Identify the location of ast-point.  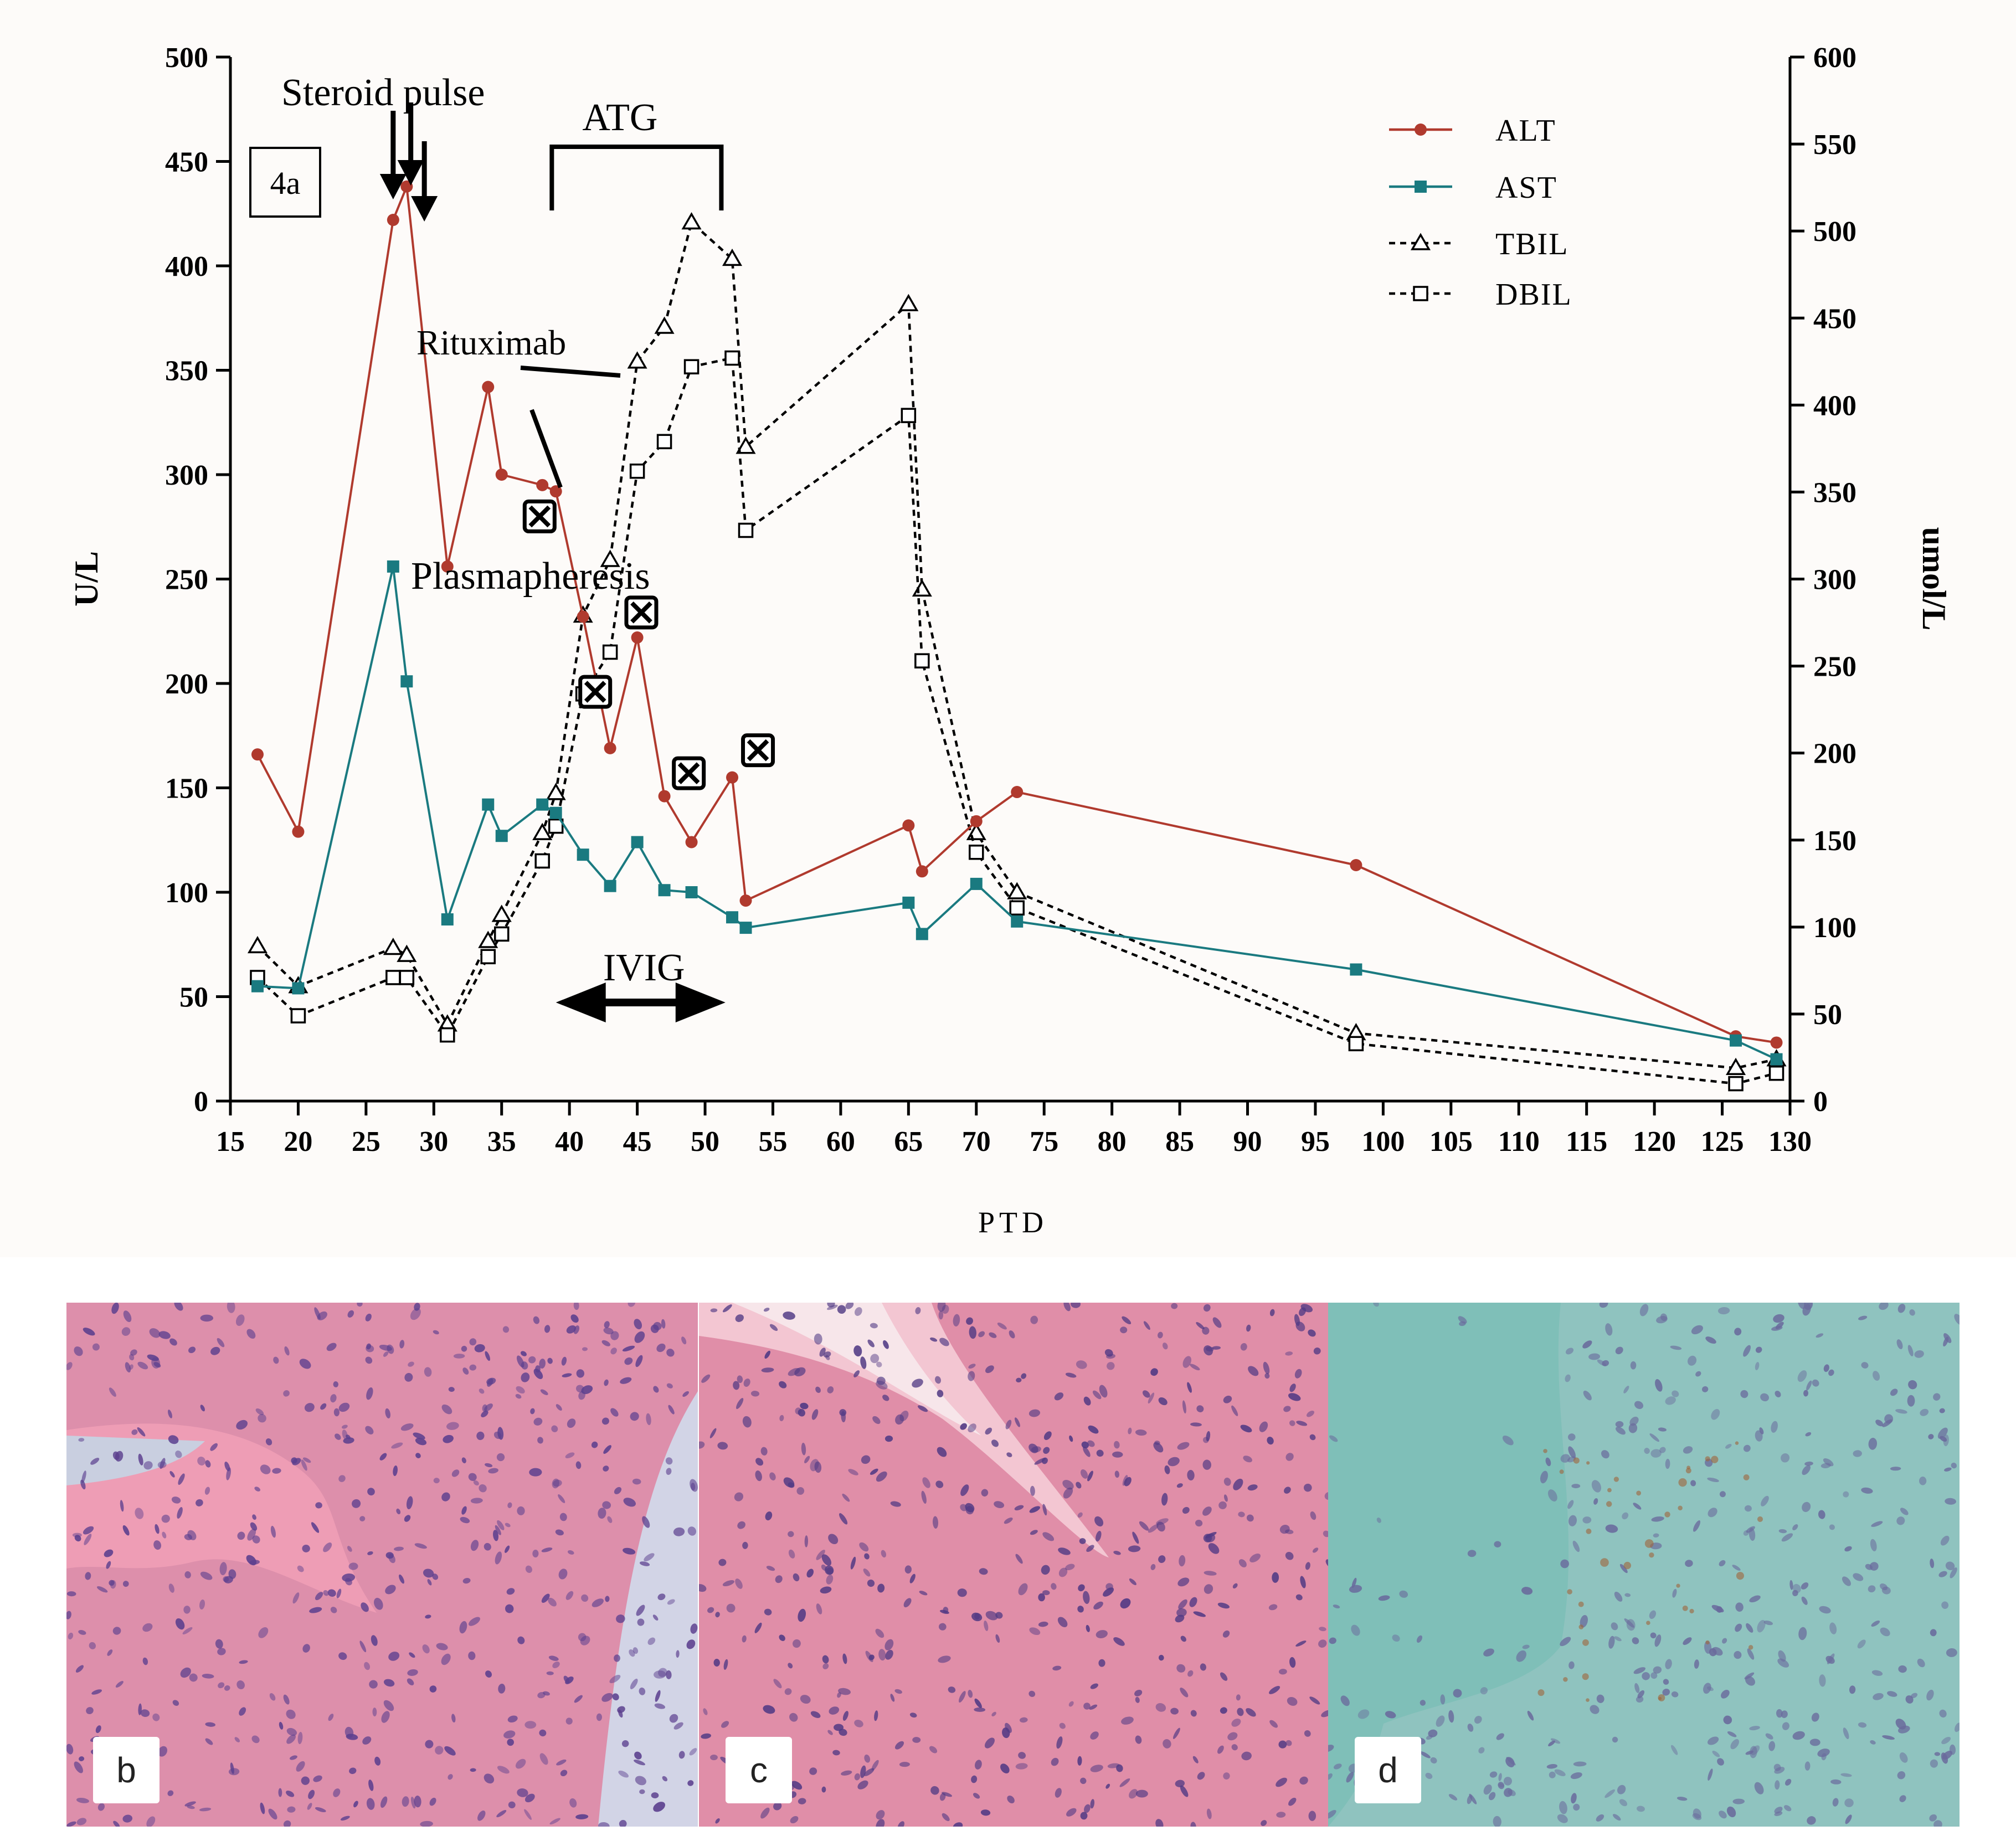
(922, 934).